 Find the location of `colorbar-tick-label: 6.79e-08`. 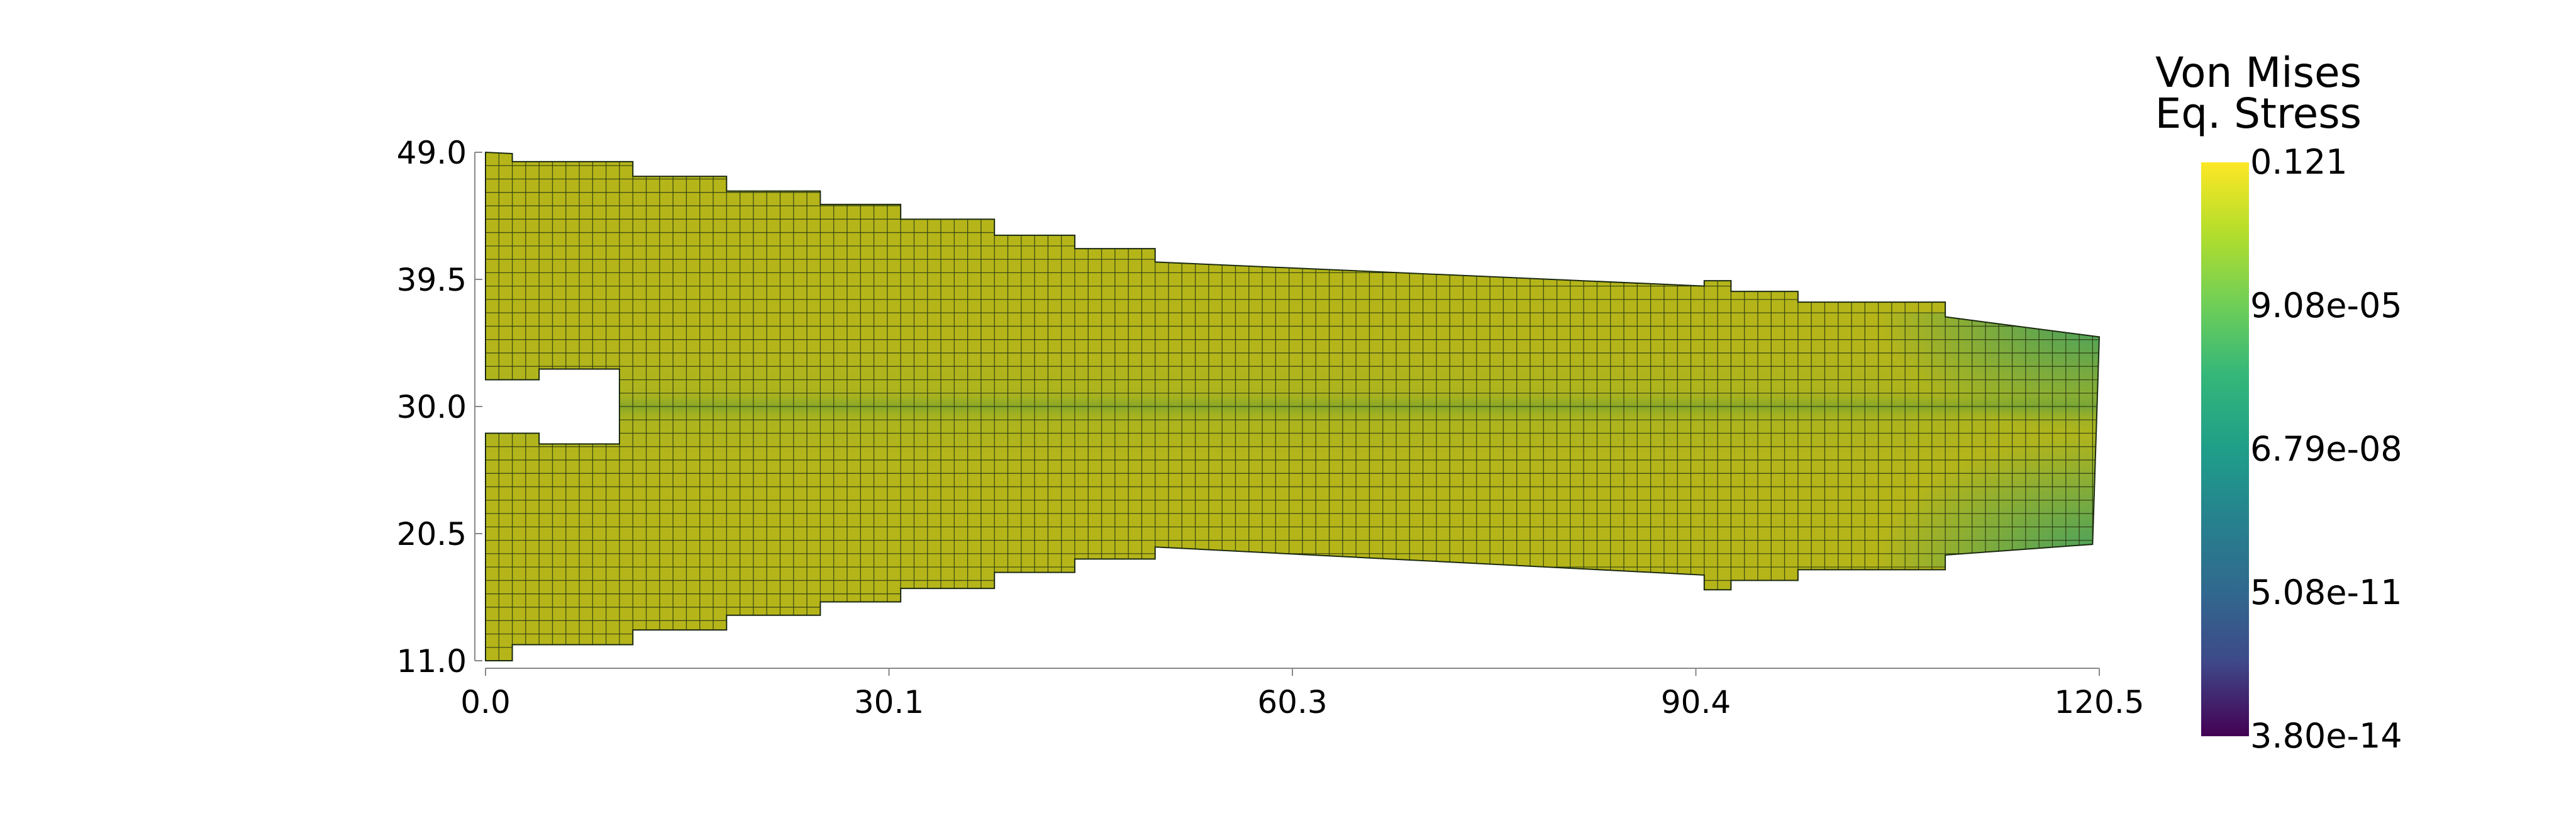

colorbar-tick-label: 6.79e-08 is located at coordinates (2326, 449).